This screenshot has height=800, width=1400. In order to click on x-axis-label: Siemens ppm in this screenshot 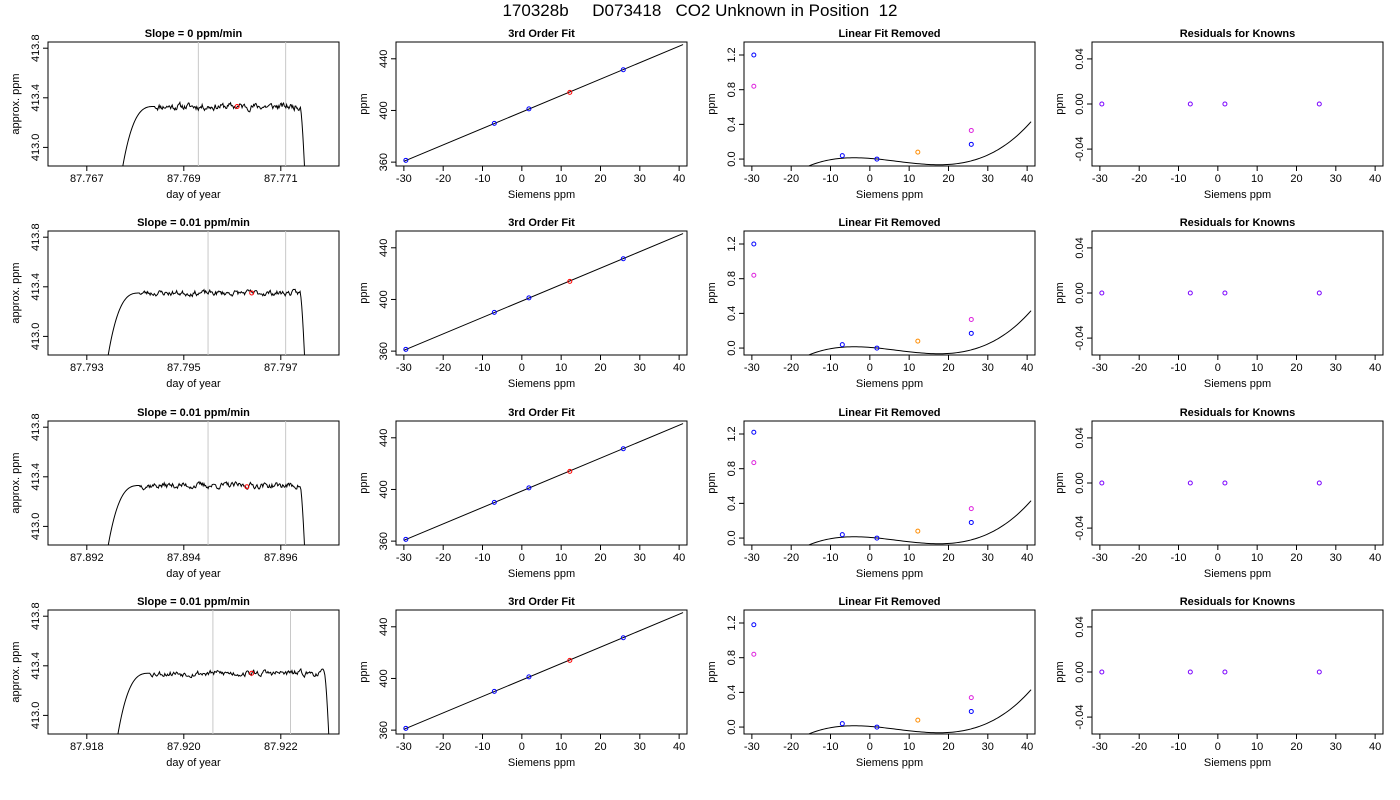, I will do `click(541, 195)`.